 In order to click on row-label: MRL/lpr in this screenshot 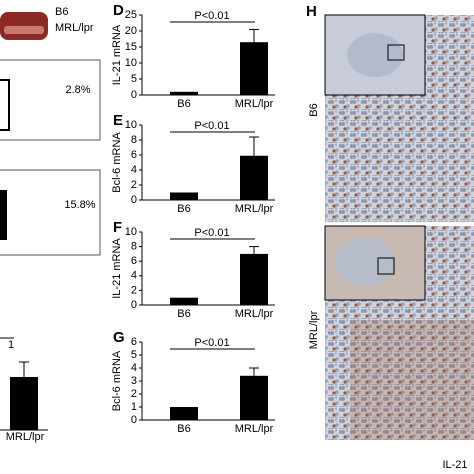, I will do `click(314, 329)`.